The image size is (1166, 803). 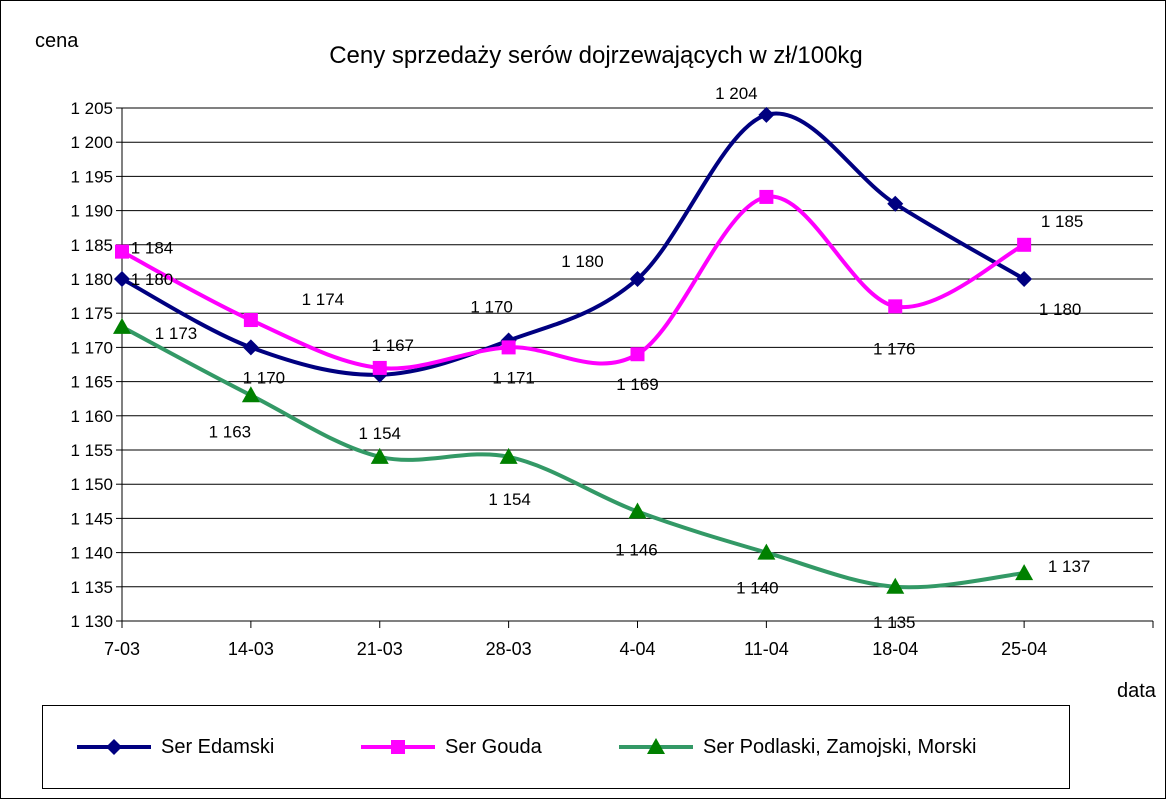 I want to click on y-tick-label: 1 140, so click(x=91, y=553).